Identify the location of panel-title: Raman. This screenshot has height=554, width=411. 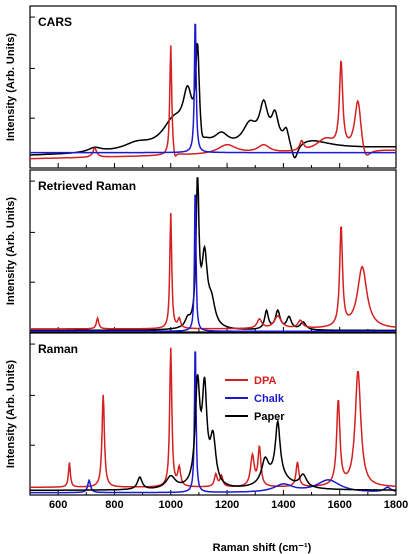
(58, 349).